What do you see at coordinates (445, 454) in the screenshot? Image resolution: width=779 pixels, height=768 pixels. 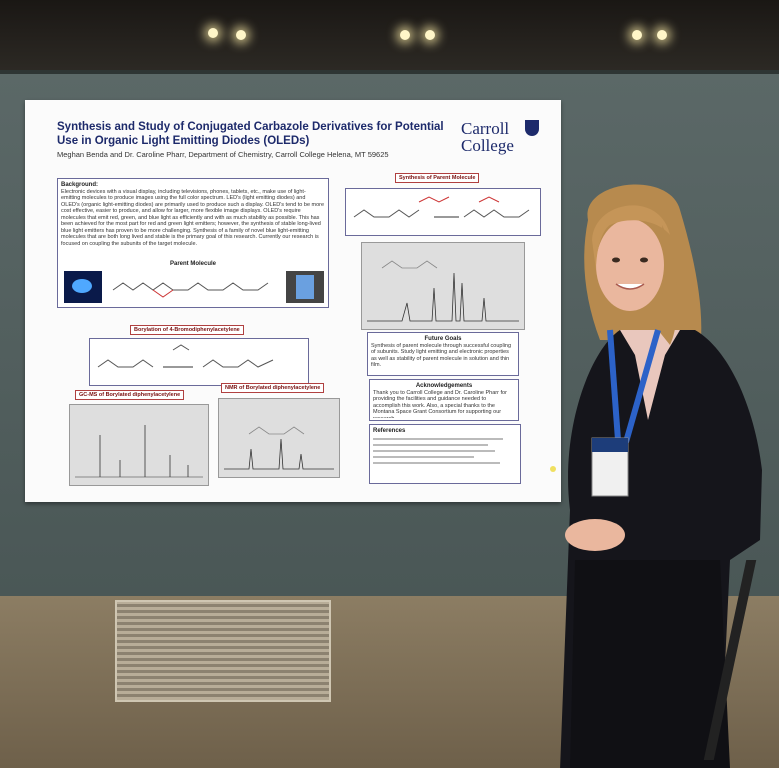 I see `references-section: References` at bounding box center [445, 454].